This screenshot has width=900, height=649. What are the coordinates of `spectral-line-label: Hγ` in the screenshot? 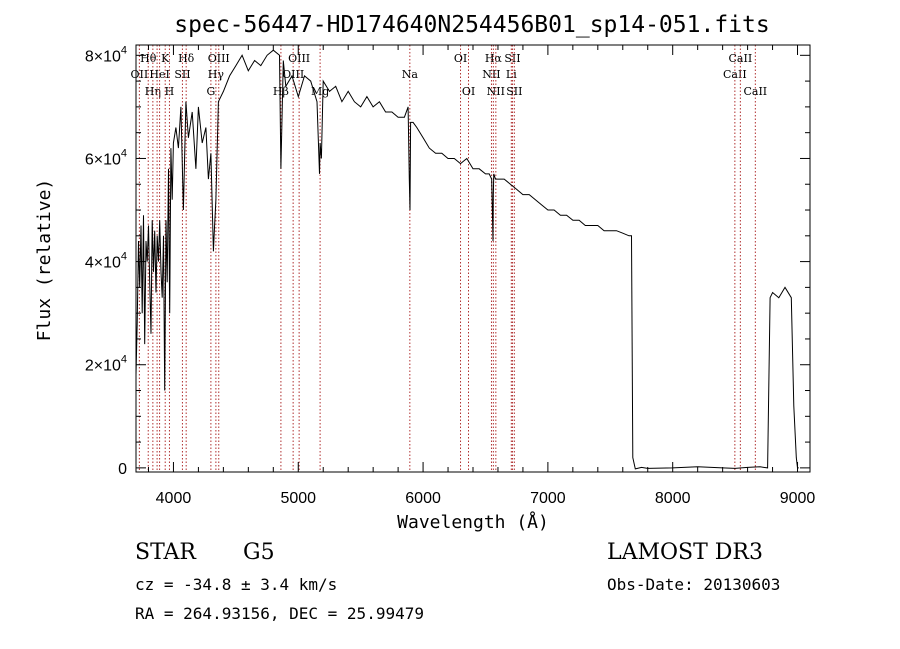 It's located at (216, 74).